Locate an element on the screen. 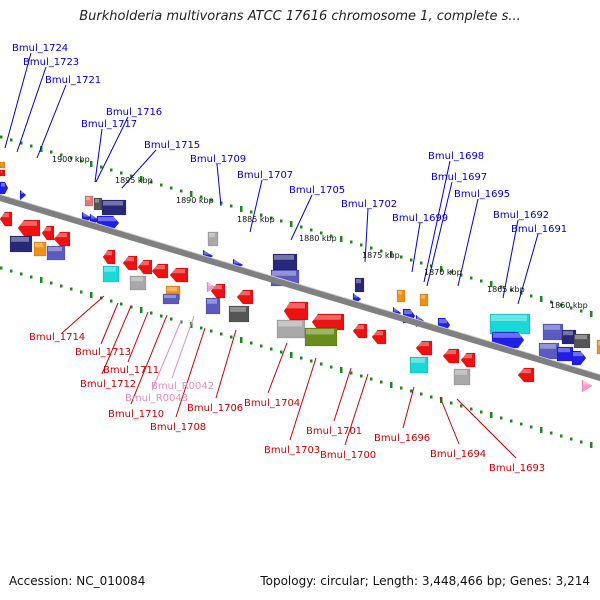 This screenshot has width=600, height=600. forward-gene-label: Bmul_1697 is located at coordinates (459, 177).